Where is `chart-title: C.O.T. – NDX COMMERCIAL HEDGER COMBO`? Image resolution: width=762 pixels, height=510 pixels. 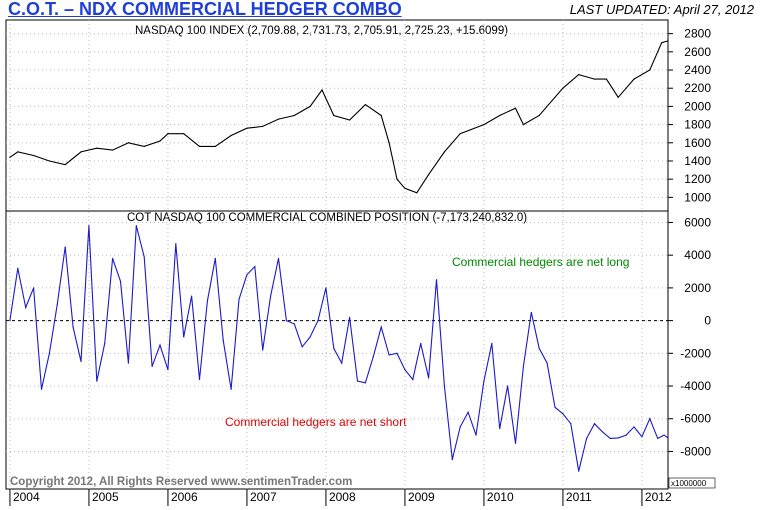 chart-title: C.O.T. – NDX COMMERCIAL HEDGER COMBO is located at coordinates (205, 9).